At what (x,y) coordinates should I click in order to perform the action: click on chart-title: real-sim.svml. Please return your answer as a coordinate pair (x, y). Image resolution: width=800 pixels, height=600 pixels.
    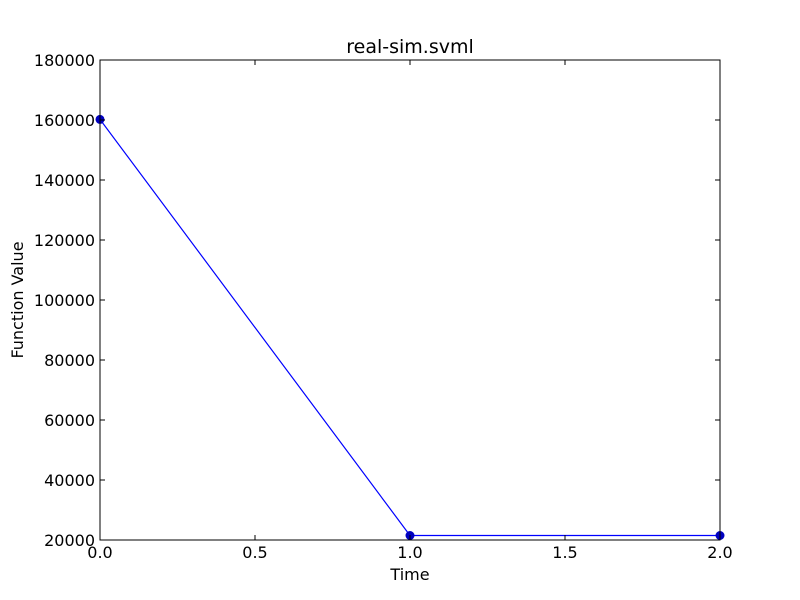
    Looking at the image, I should click on (410, 47).